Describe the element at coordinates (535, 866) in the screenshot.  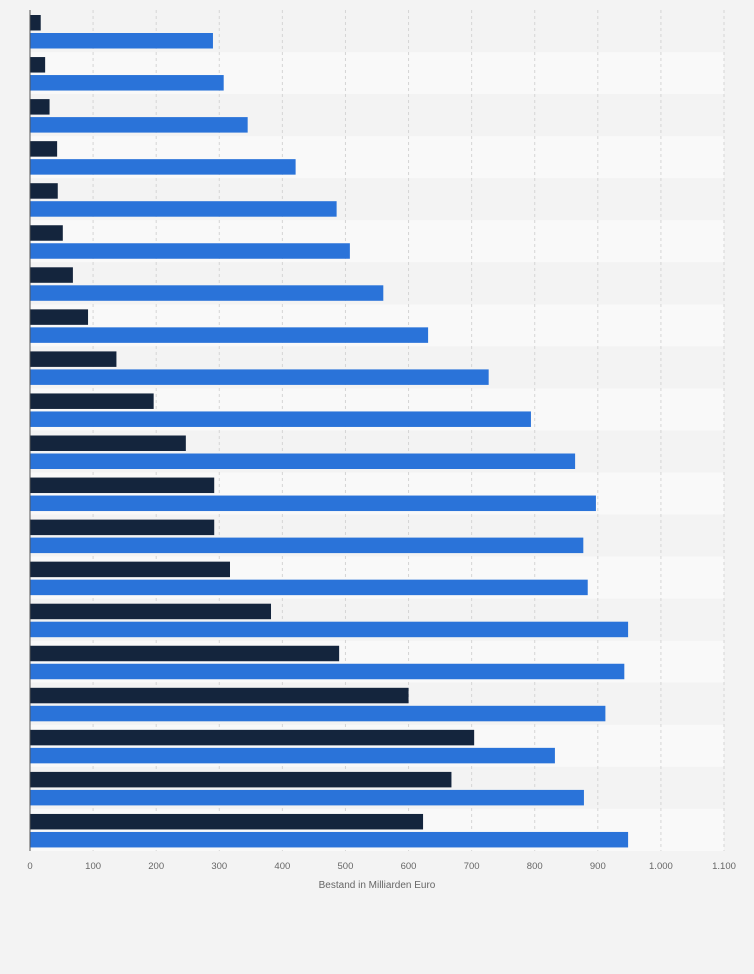
I see `x-tick-label: 800` at that location.